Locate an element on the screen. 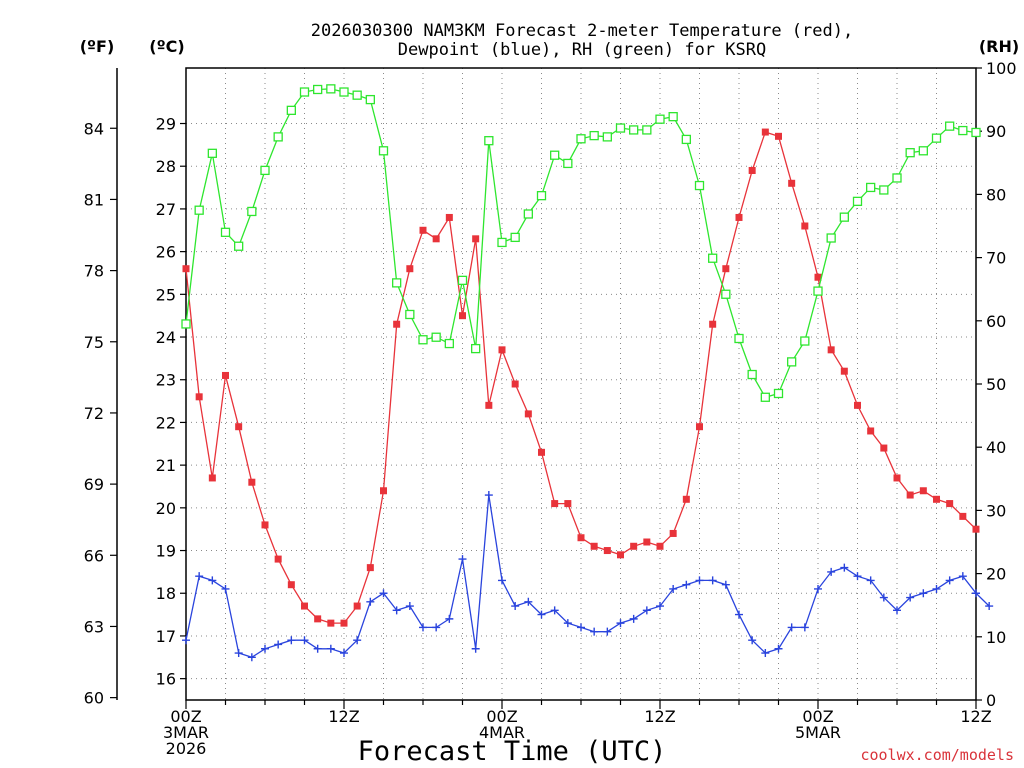 This screenshot has width=1024, height=768. x-tick-label: 12Z is located at coordinates (975, 716).